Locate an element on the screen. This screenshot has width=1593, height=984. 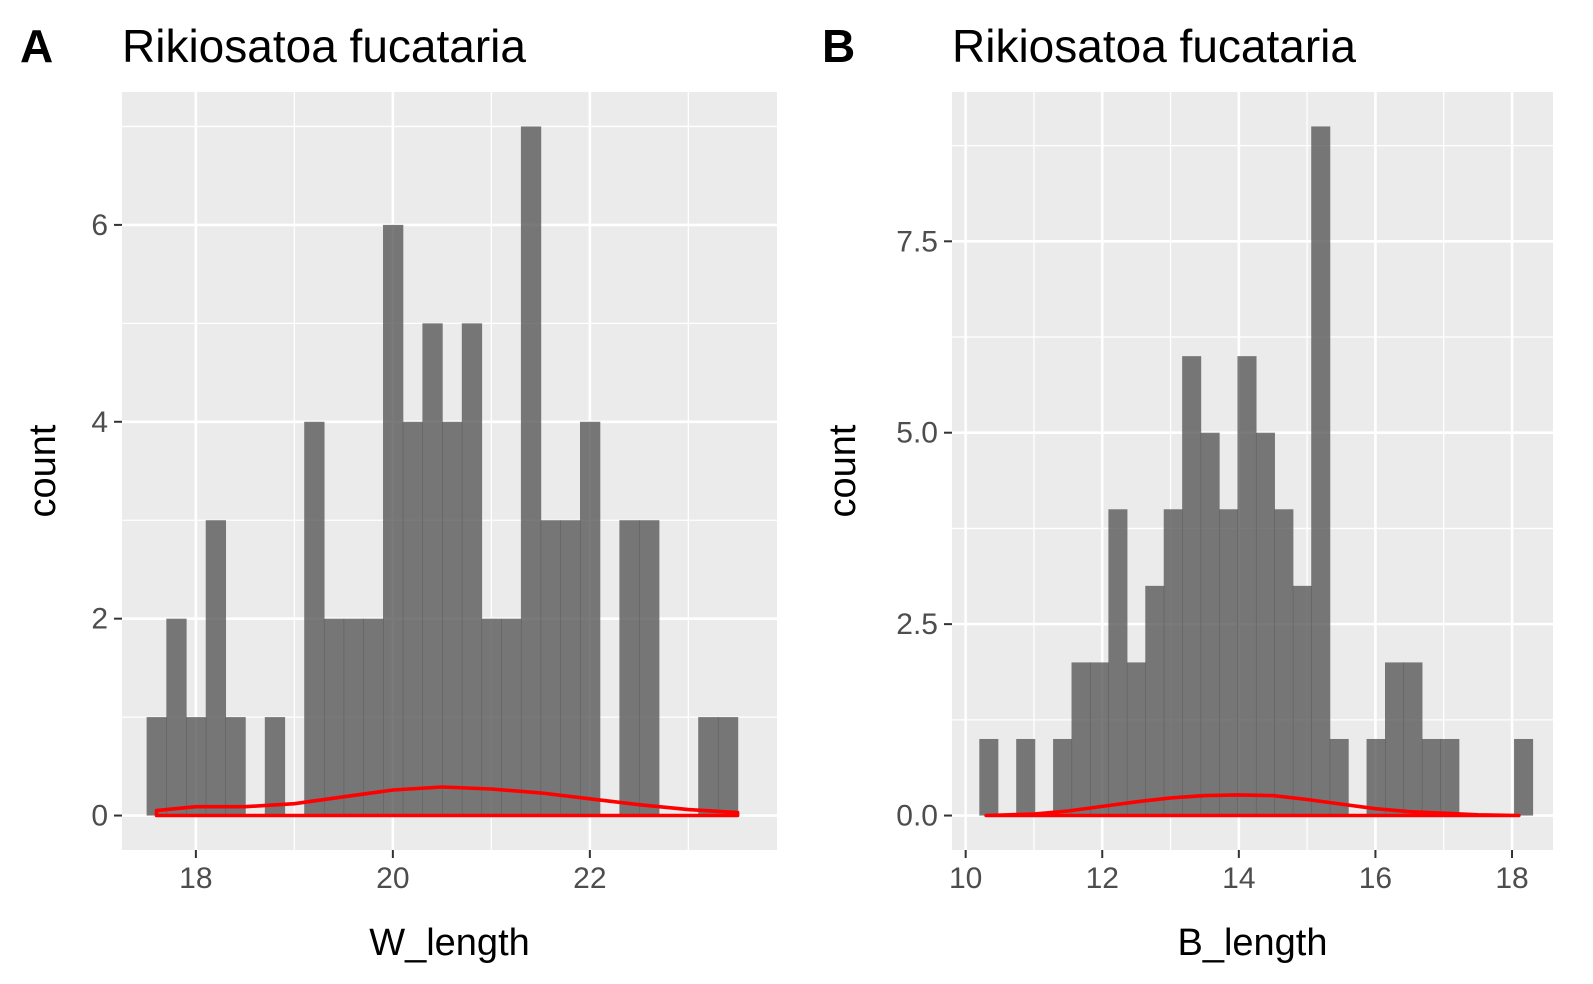
panel-a-x-tick-label: 18 is located at coordinates (195, 878).